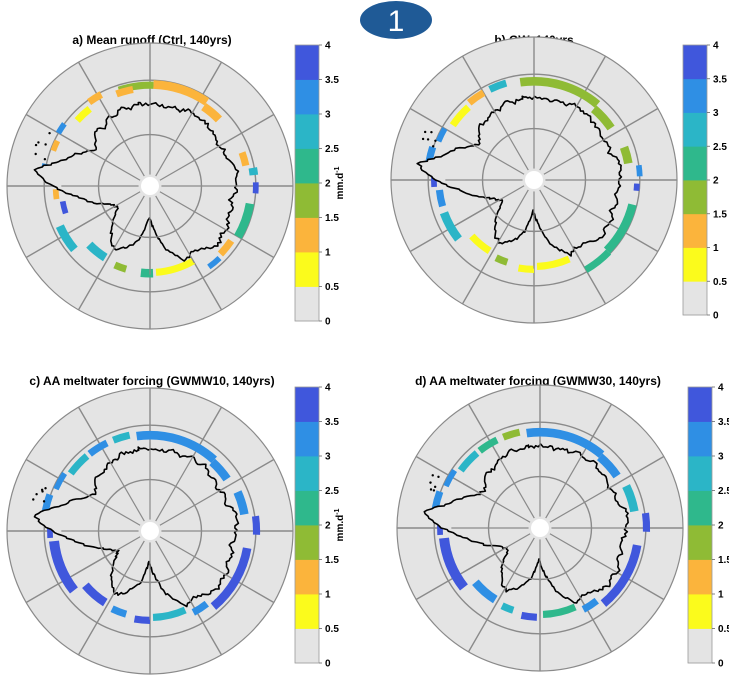 This screenshot has width=729, height=680. I want to click on panel-a-colorbar: 0 0.5 1 1.5 2 2.5 3 3.5 4, so click(316, 184).